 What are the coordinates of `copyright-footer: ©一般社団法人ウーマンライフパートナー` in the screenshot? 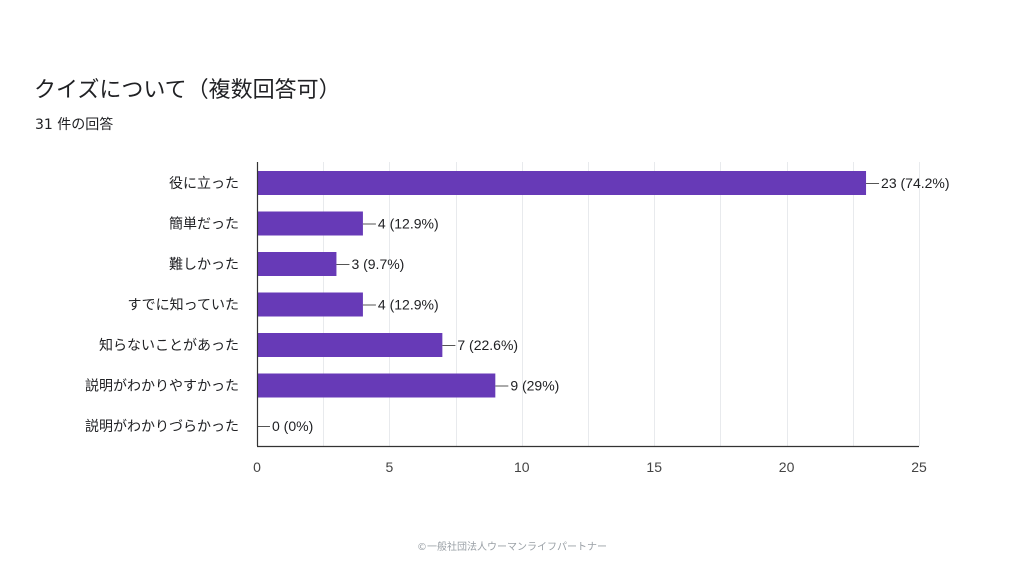 It's located at (512, 547).